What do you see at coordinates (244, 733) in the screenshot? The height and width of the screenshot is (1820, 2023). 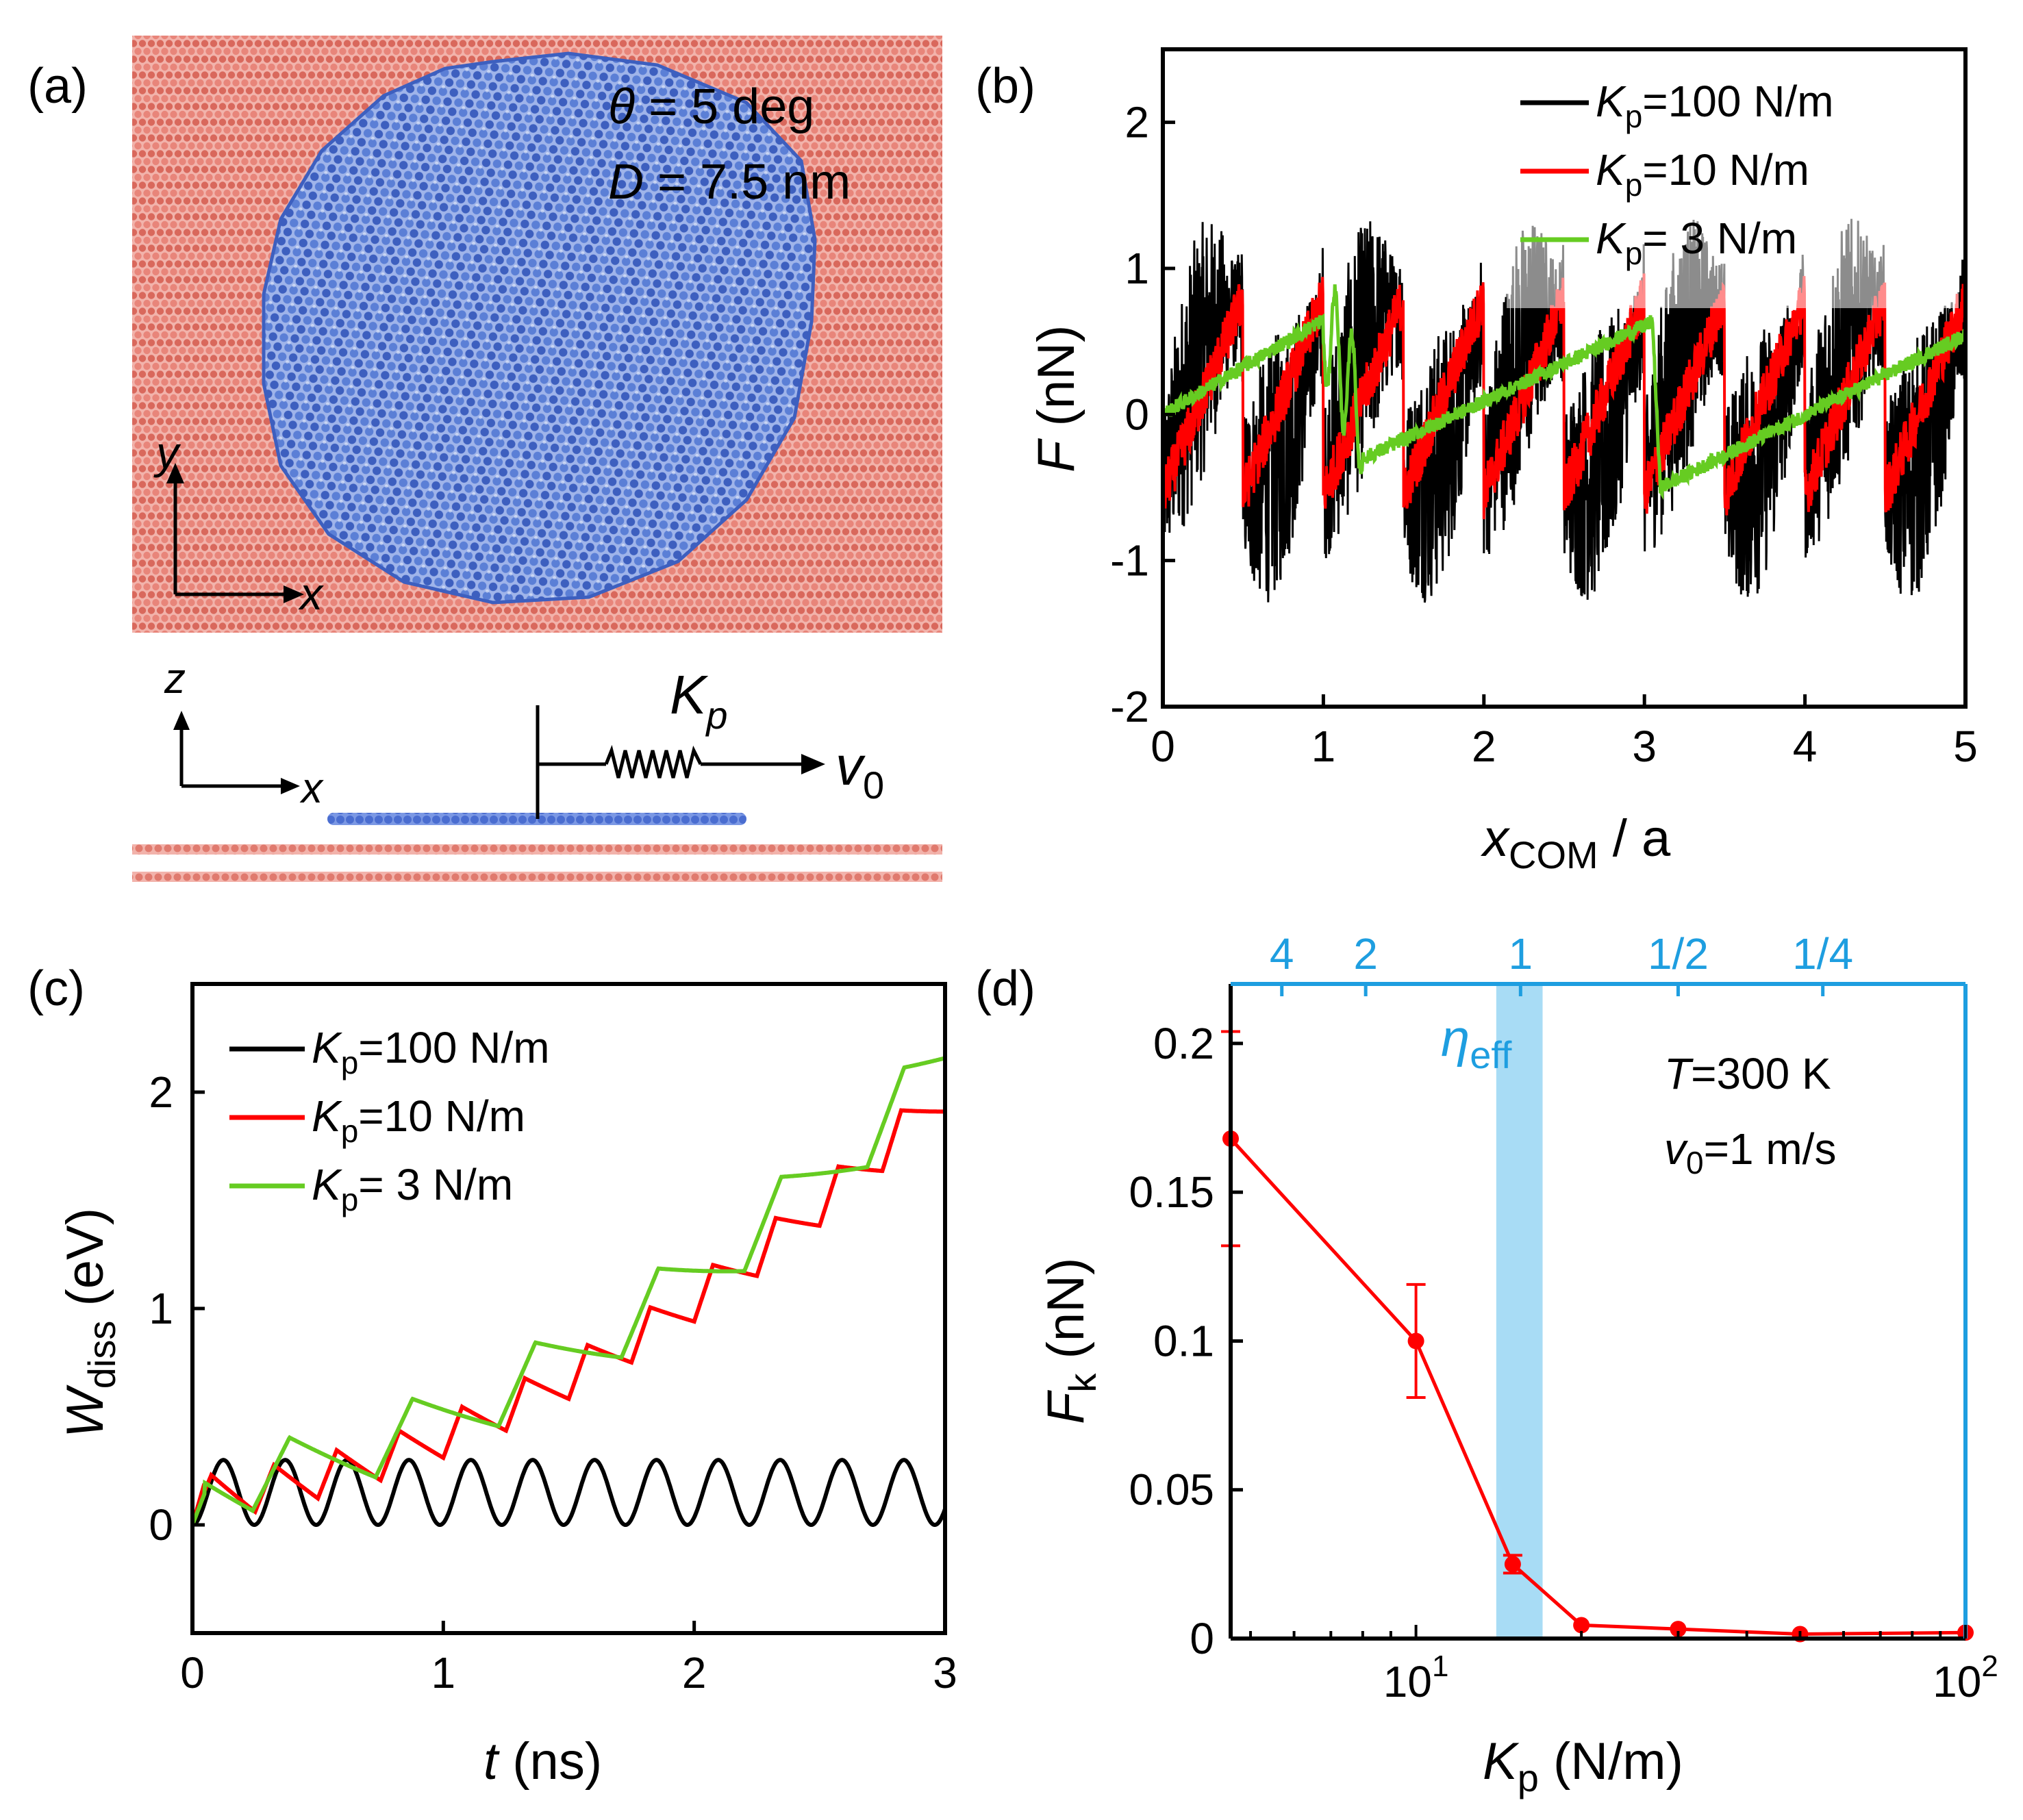 I see `xz-axes-icon: z x` at bounding box center [244, 733].